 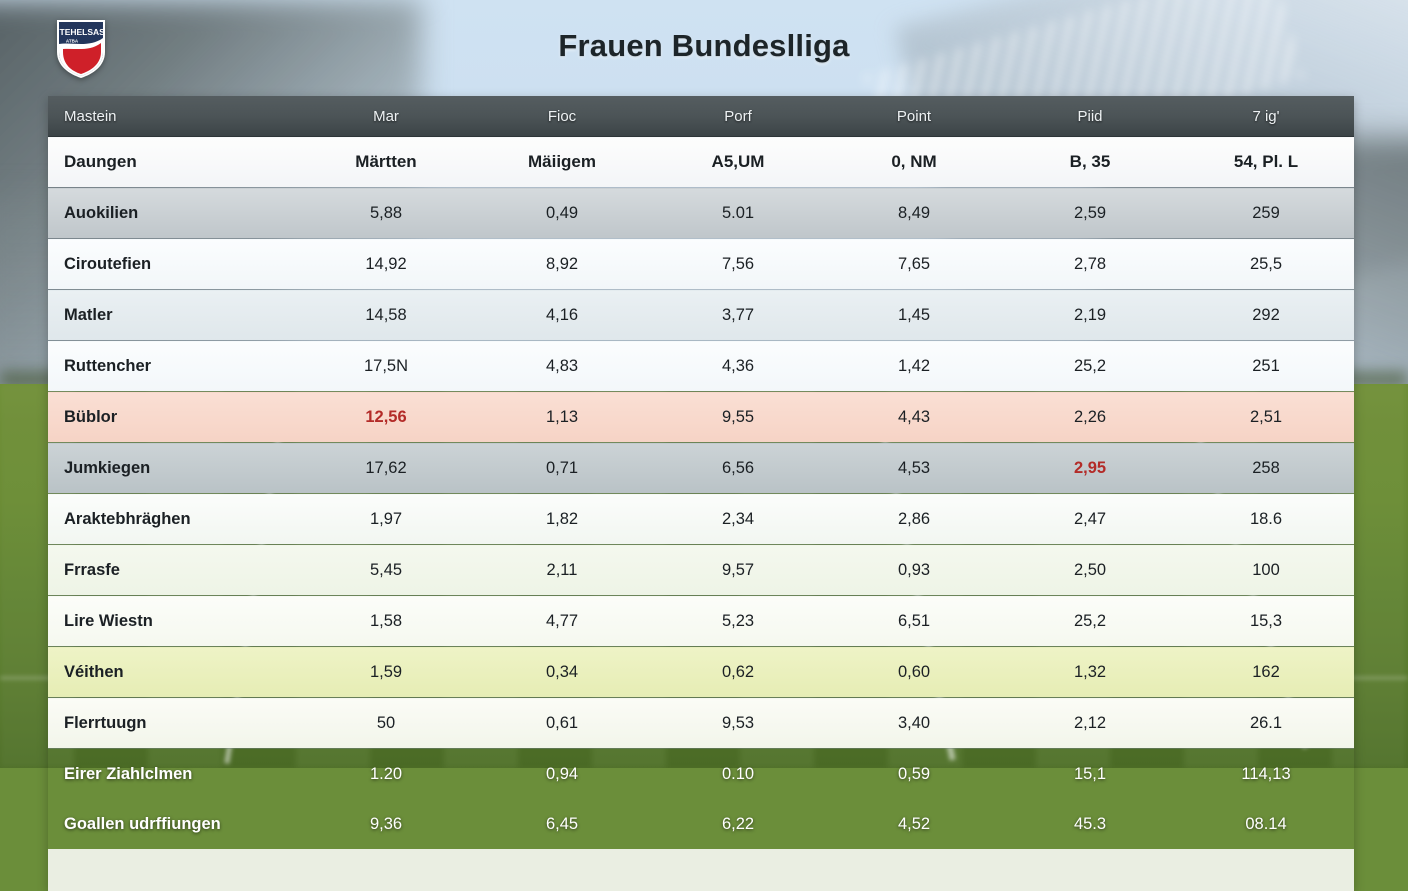 I want to click on row-label: Büblor, so click(x=173, y=417).